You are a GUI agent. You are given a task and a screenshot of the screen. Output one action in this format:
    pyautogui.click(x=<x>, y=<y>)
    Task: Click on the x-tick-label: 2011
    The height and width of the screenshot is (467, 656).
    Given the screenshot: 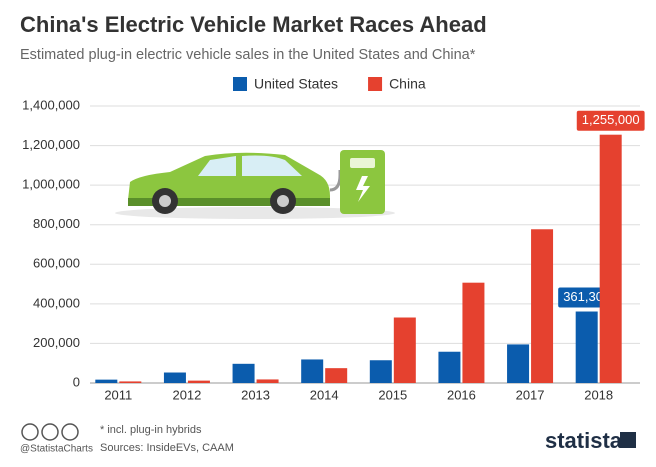 What is the action you would take?
    pyautogui.click(x=118, y=394)
    